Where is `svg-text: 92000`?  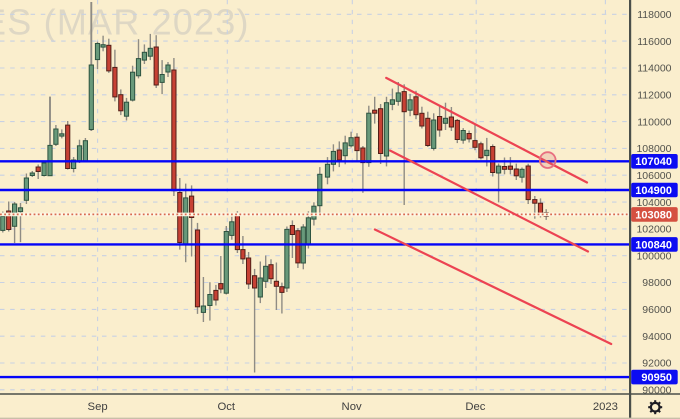
svg-text: 92000 is located at coordinates (656, 364).